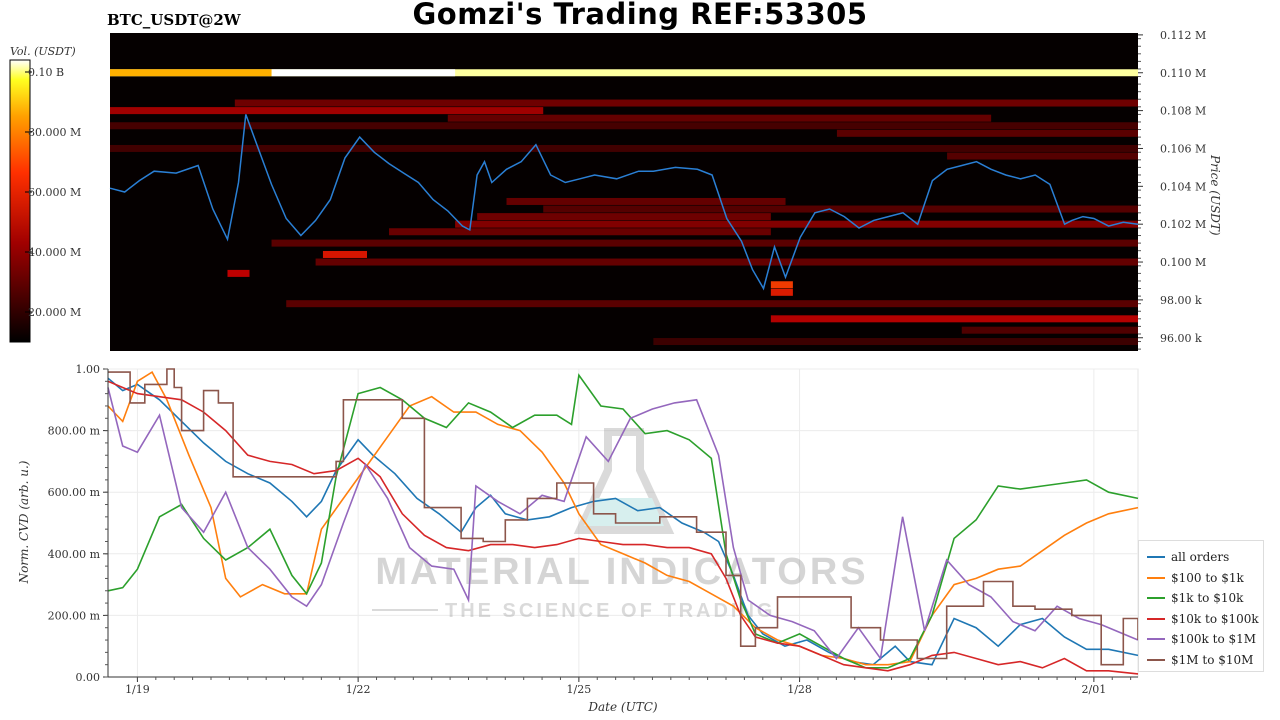 Image resolution: width=1280 pixels, height=720 pixels. Describe the element at coordinates (799, 689) in the screenshot. I see `x-tick-label: 1/28` at that location.